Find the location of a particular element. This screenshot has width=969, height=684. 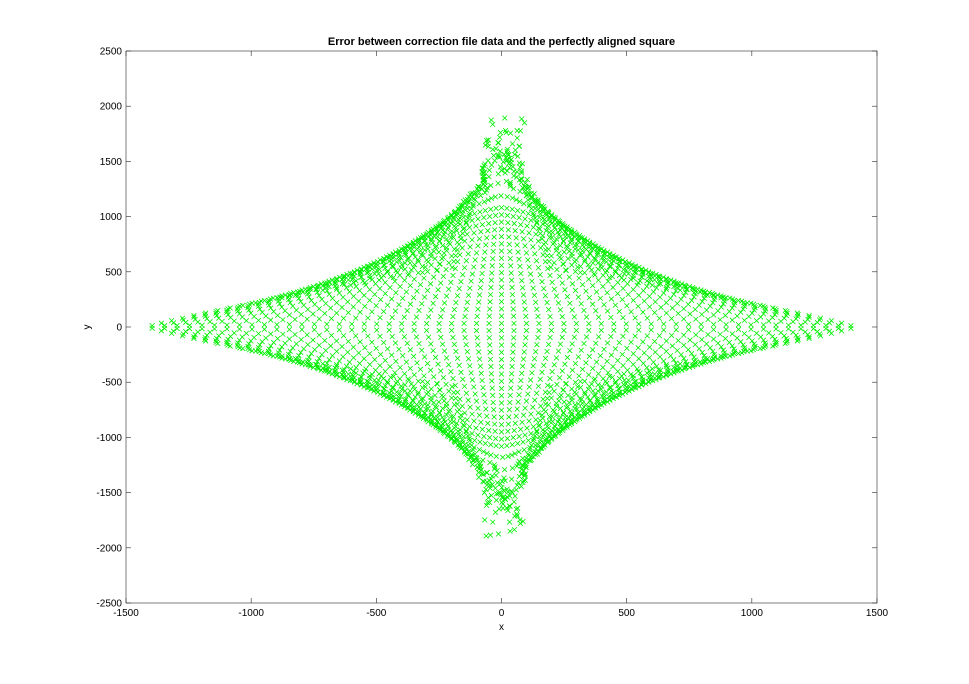

y-tick-label: -1000 is located at coordinates (109, 438).